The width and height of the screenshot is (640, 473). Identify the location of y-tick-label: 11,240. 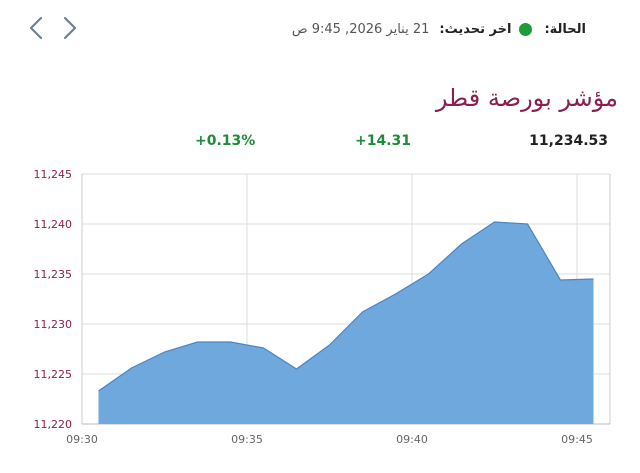
(53, 224).